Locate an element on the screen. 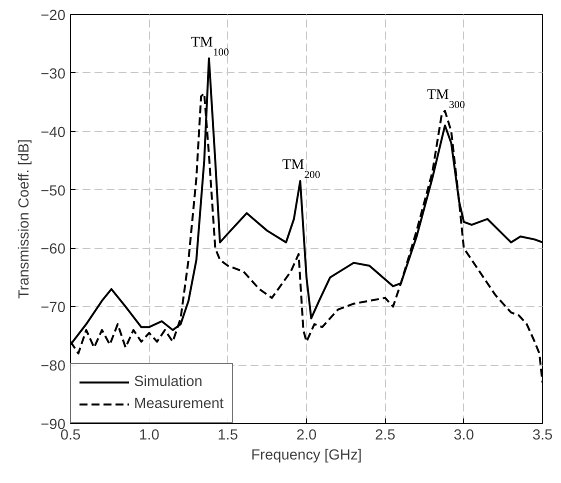  y-tick-label: −70 is located at coordinates (53, 308).